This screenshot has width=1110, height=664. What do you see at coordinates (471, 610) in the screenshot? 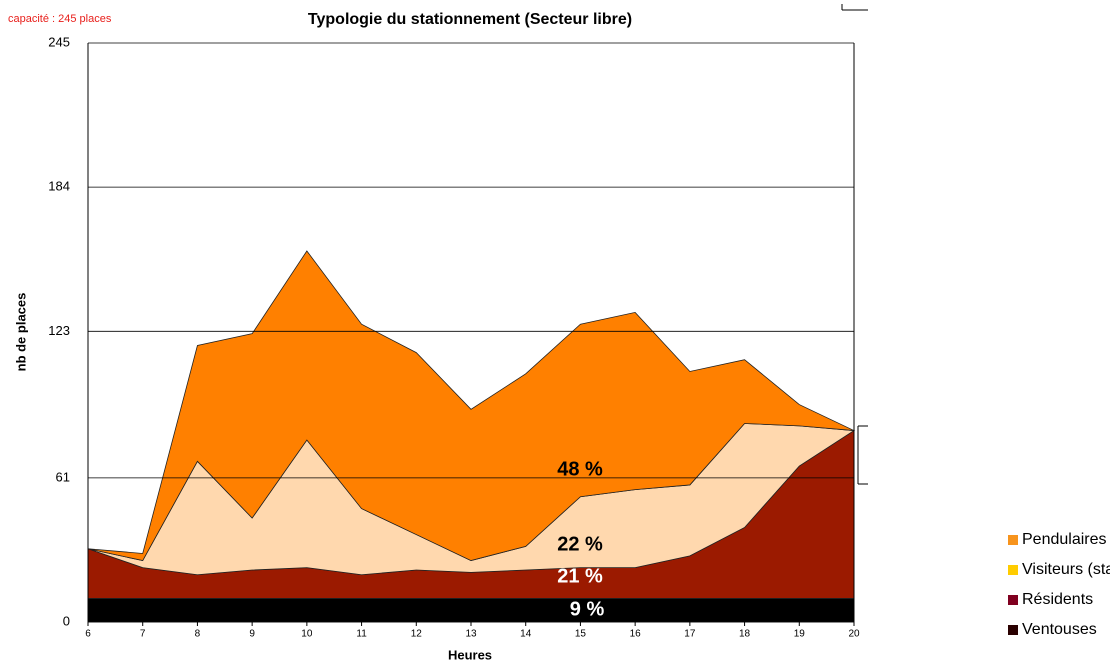
I see `area` at bounding box center [471, 610].